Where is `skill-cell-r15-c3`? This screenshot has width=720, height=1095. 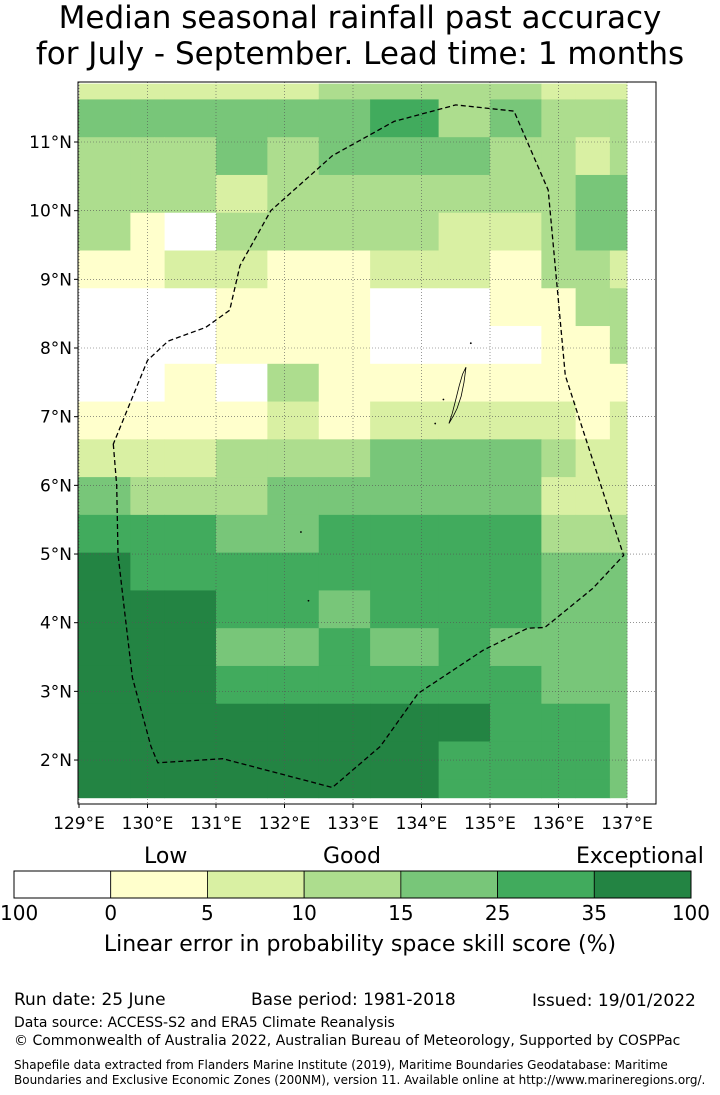
skill-cell-r15-c3 is located at coordinates (190, 647).